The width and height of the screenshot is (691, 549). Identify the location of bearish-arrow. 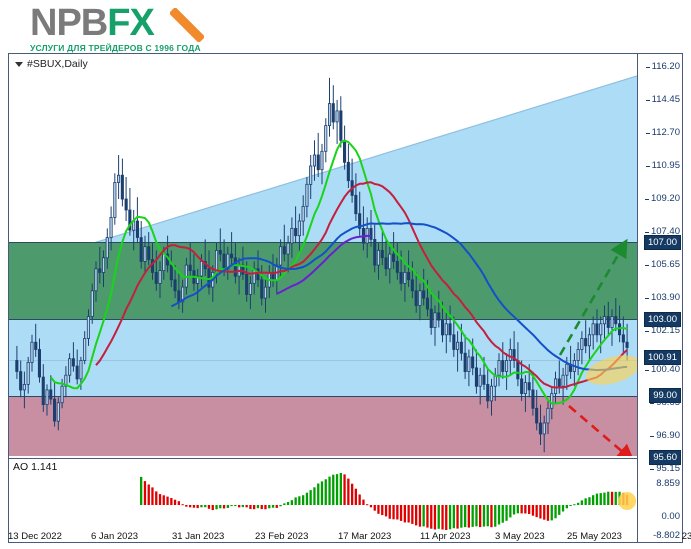
(601, 430).